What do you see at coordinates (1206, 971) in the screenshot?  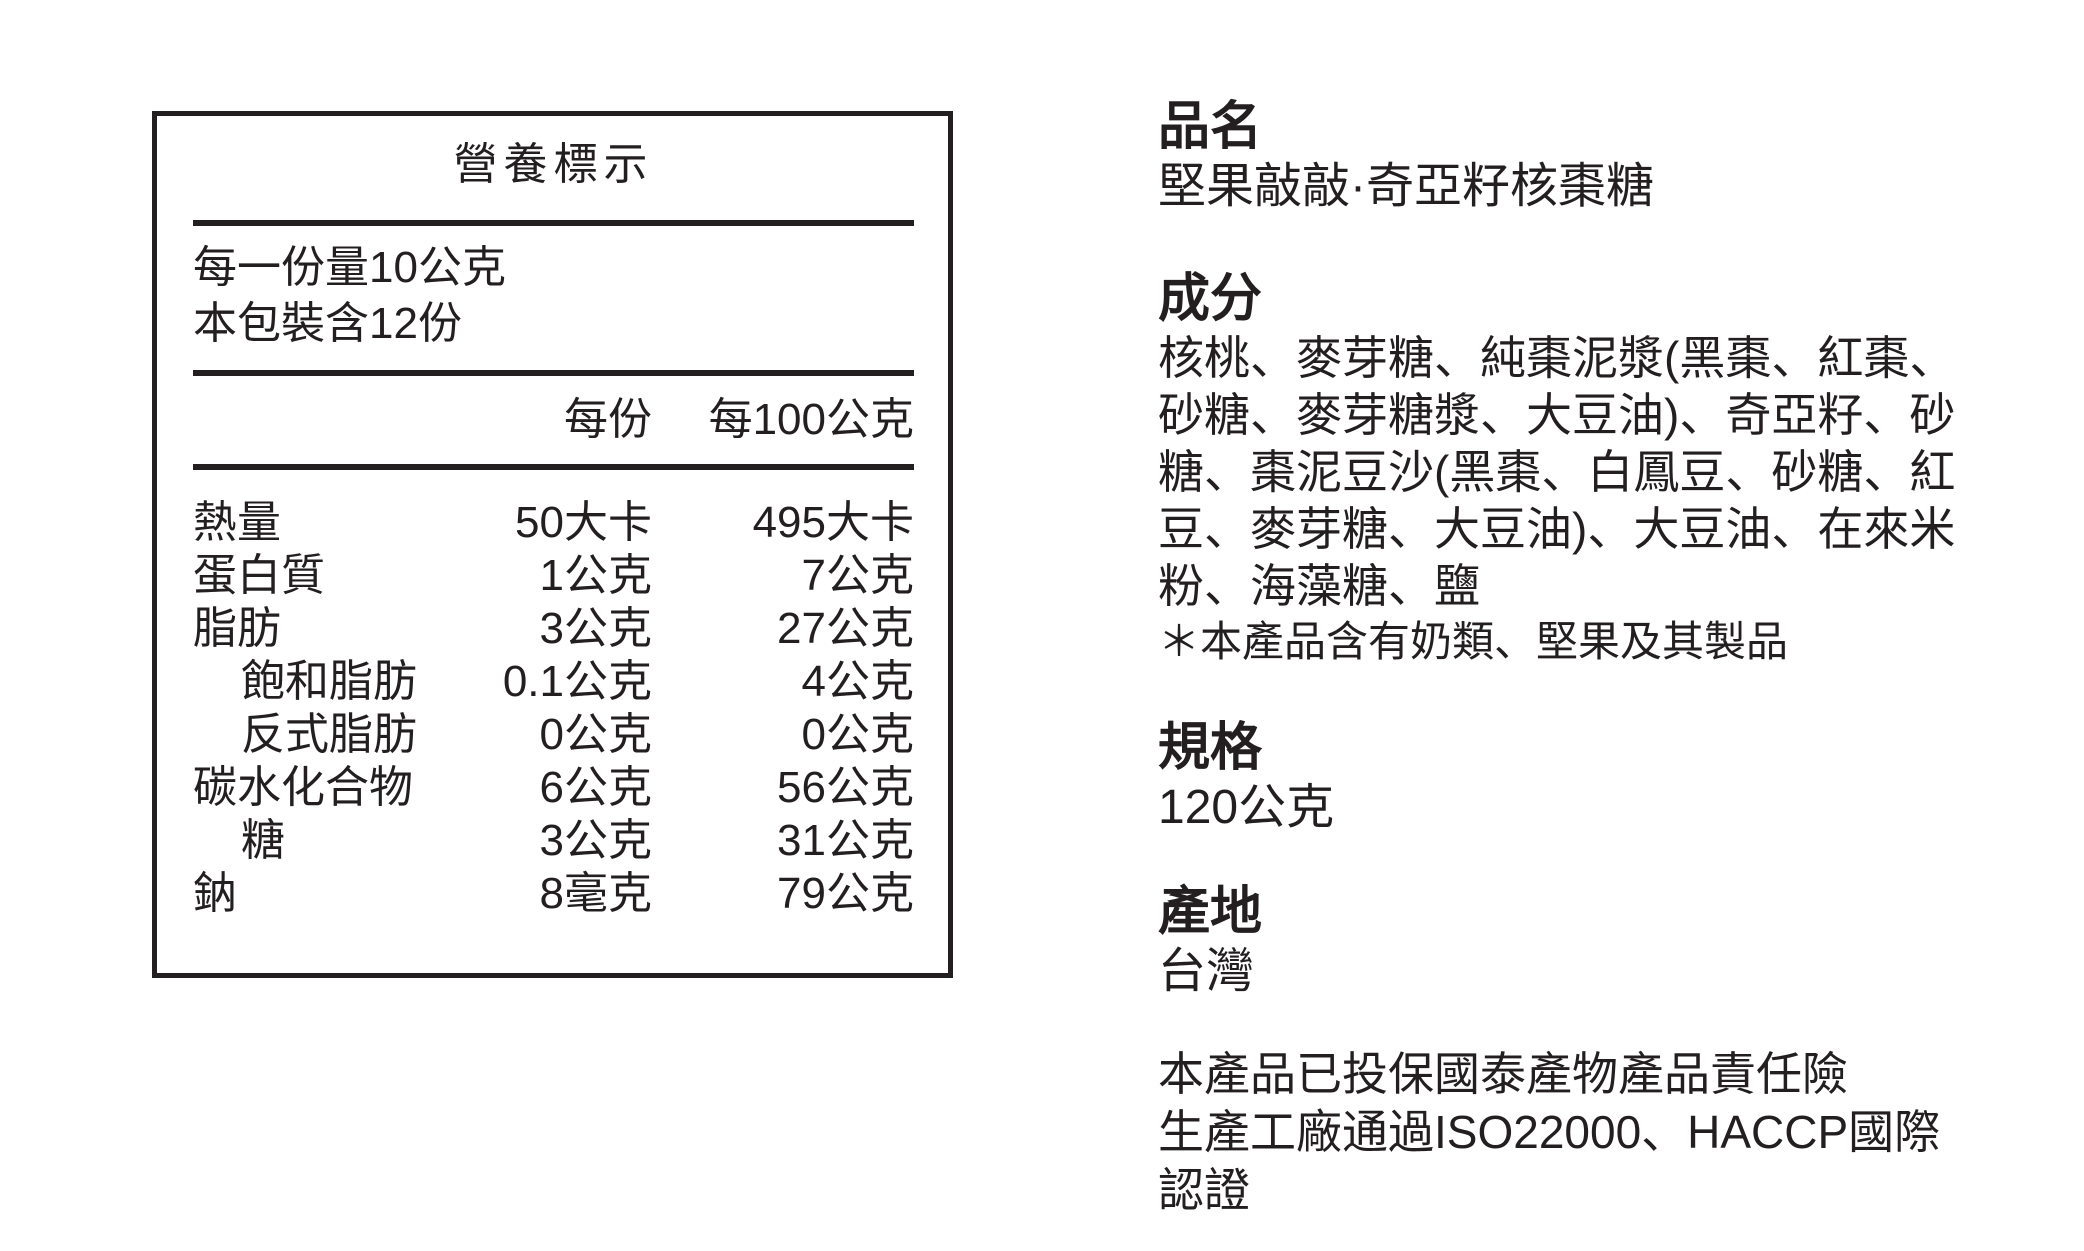 I see `origin-value: 台灣` at bounding box center [1206, 971].